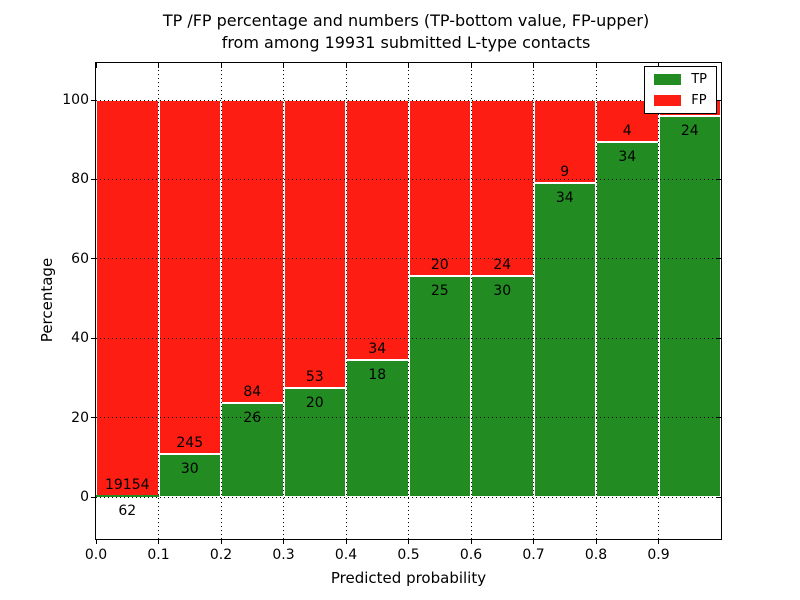 The image size is (800, 600). I want to click on fp-count-label-3: 53, so click(314, 377).